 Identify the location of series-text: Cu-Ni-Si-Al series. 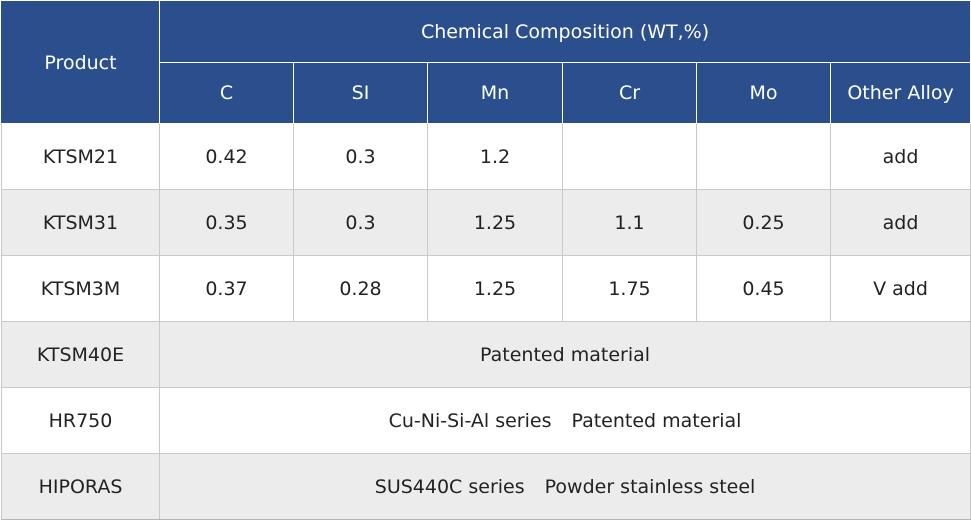
(470, 420).